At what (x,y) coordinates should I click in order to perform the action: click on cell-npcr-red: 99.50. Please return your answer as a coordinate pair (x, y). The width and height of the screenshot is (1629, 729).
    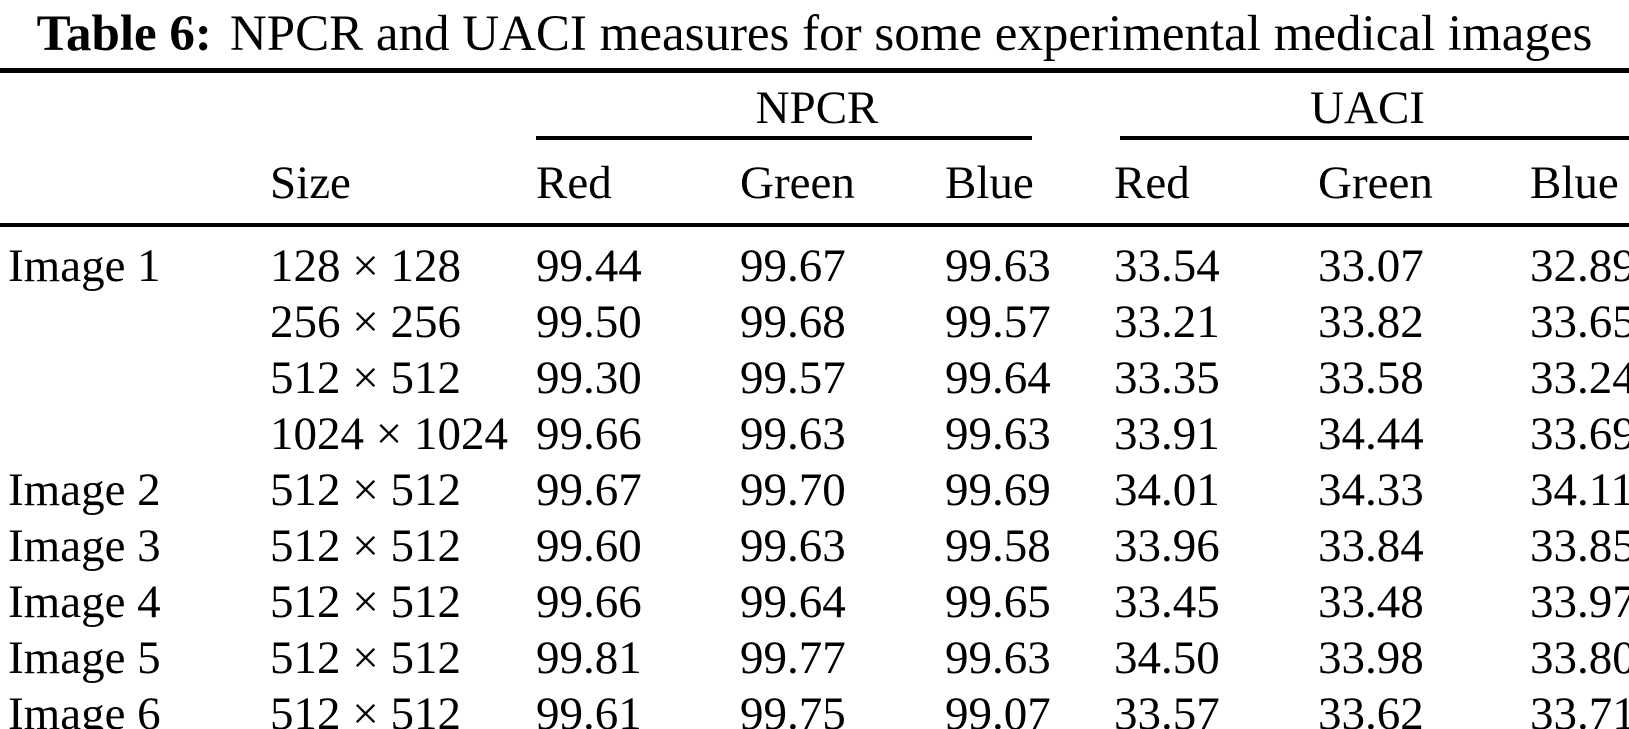
    Looking at the image, I should click on (589, 322).